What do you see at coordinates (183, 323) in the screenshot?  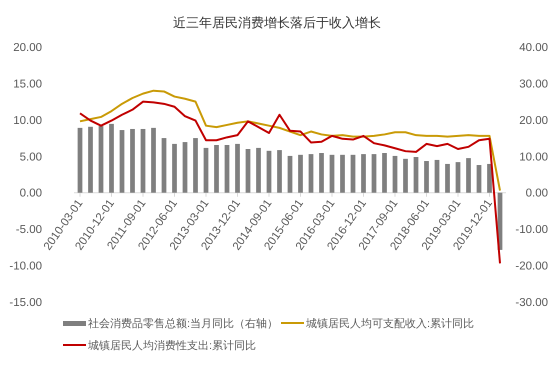 I see `legend-label: 社会消费品零售总额:当月同比（右轴）` at bounding box center [183, 323].